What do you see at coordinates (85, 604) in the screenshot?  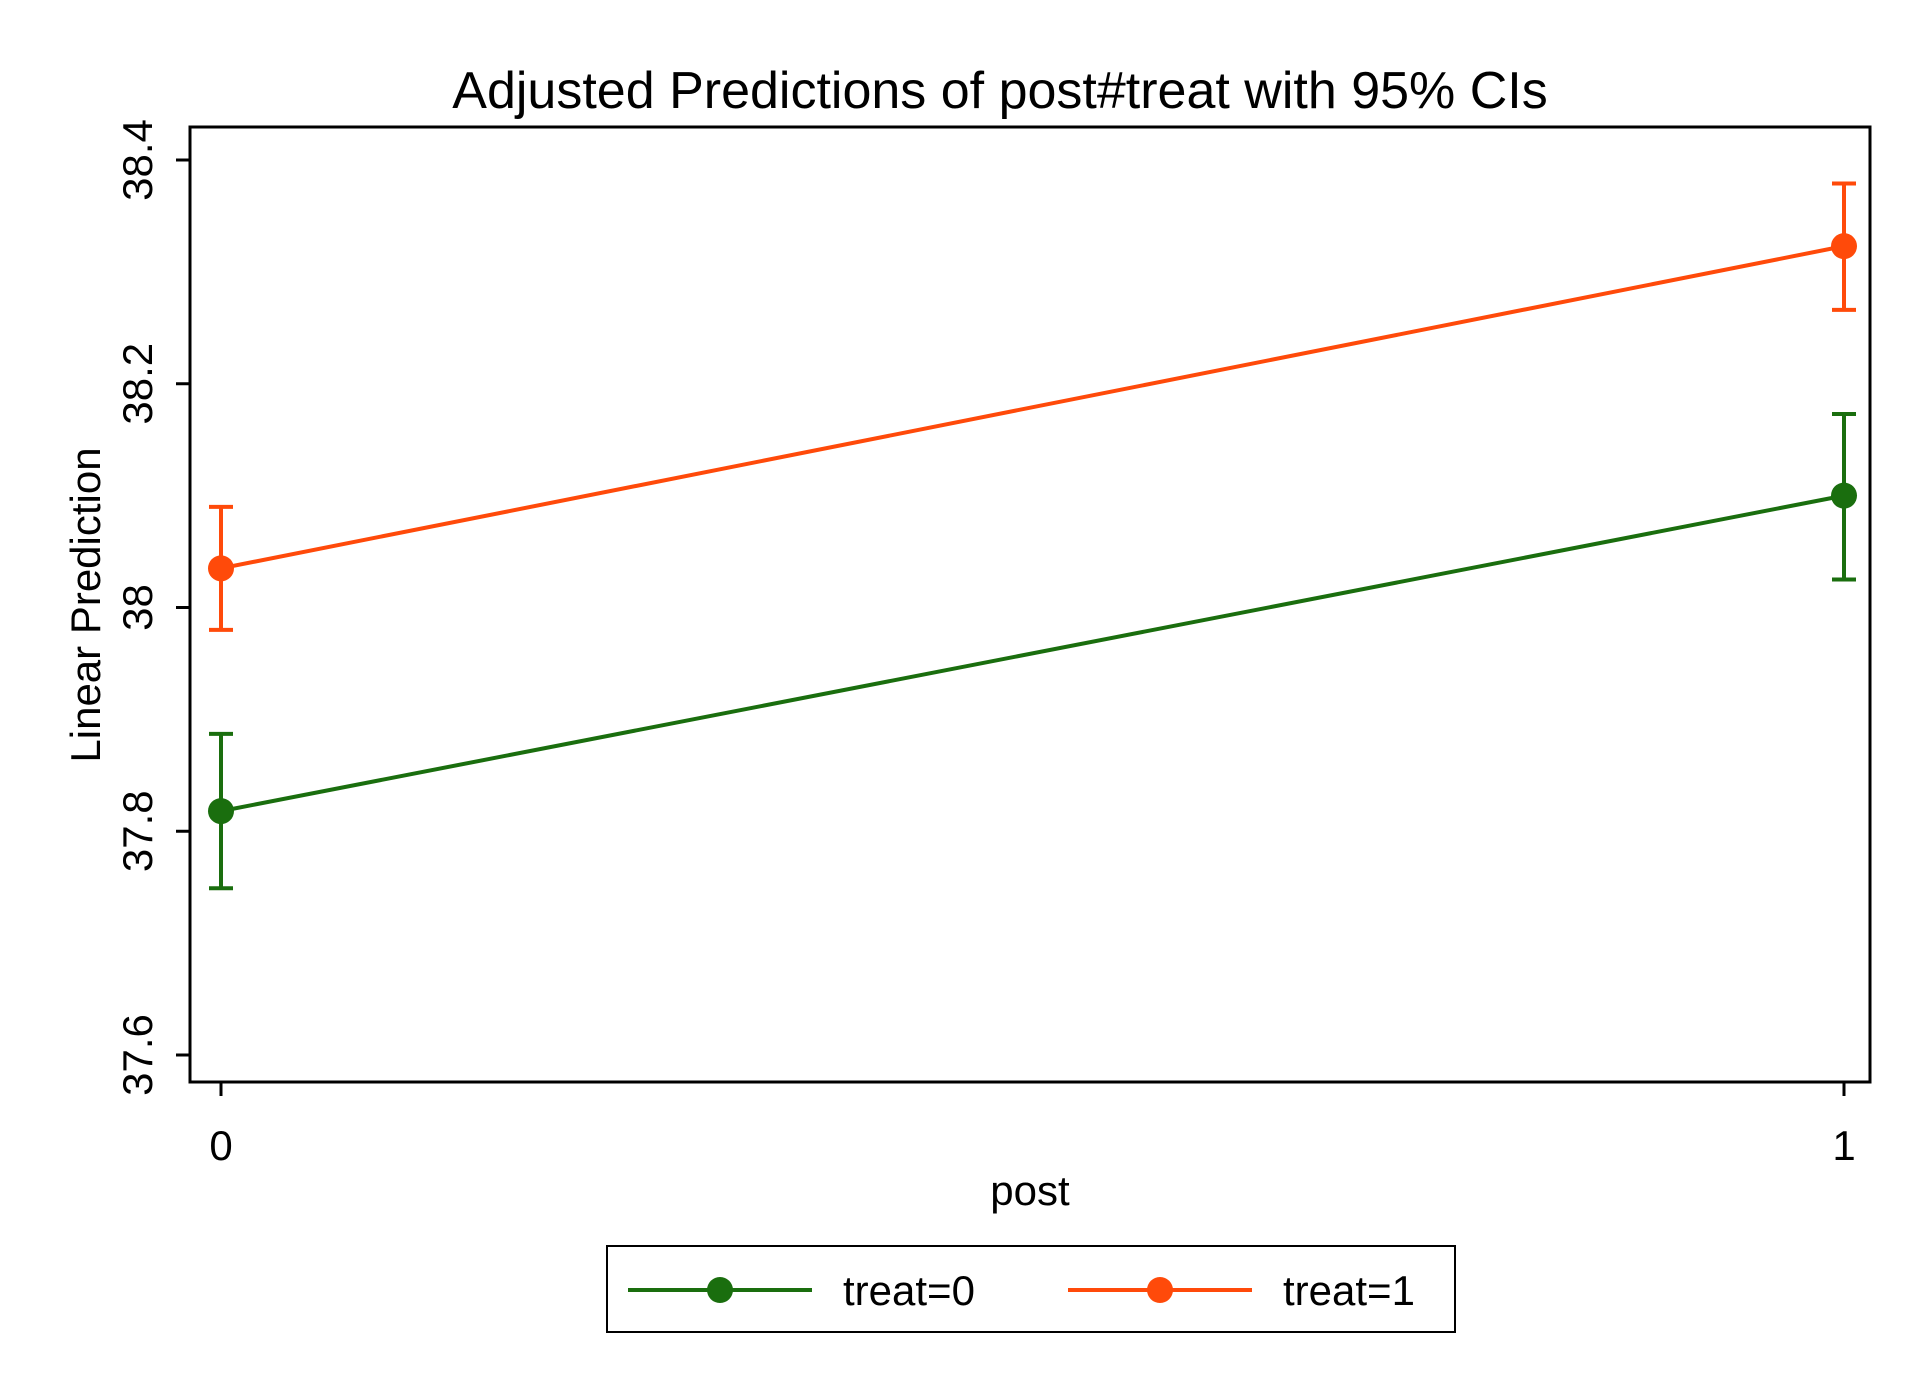 I see `y-axis-label: Linear Prediction` at bounding box center [85, 604].